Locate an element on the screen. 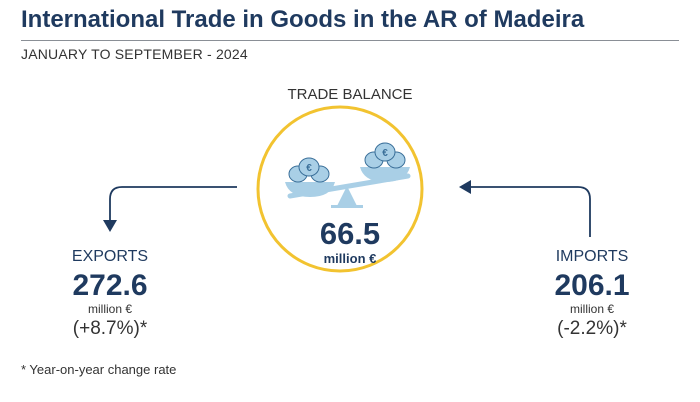  exports-unit: million € is located at coordinates (109, 309).